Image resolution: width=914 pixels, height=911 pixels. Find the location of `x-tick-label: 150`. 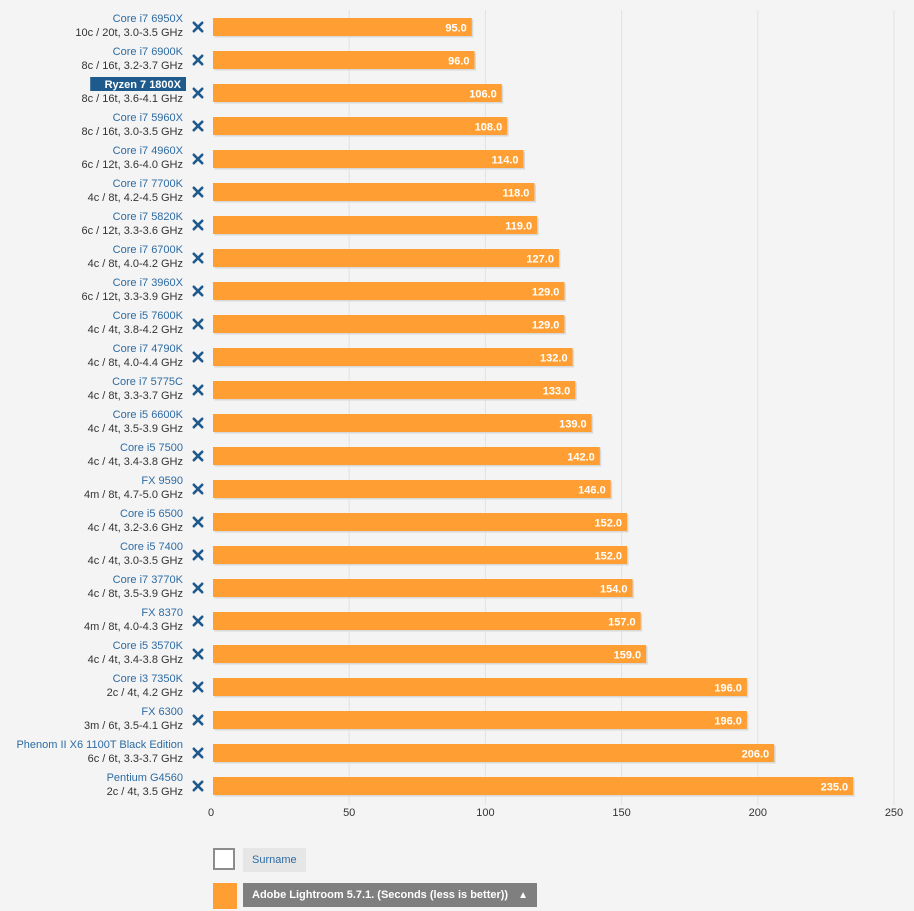

x-tick-label: 150 is located at coordinates (621, 813).